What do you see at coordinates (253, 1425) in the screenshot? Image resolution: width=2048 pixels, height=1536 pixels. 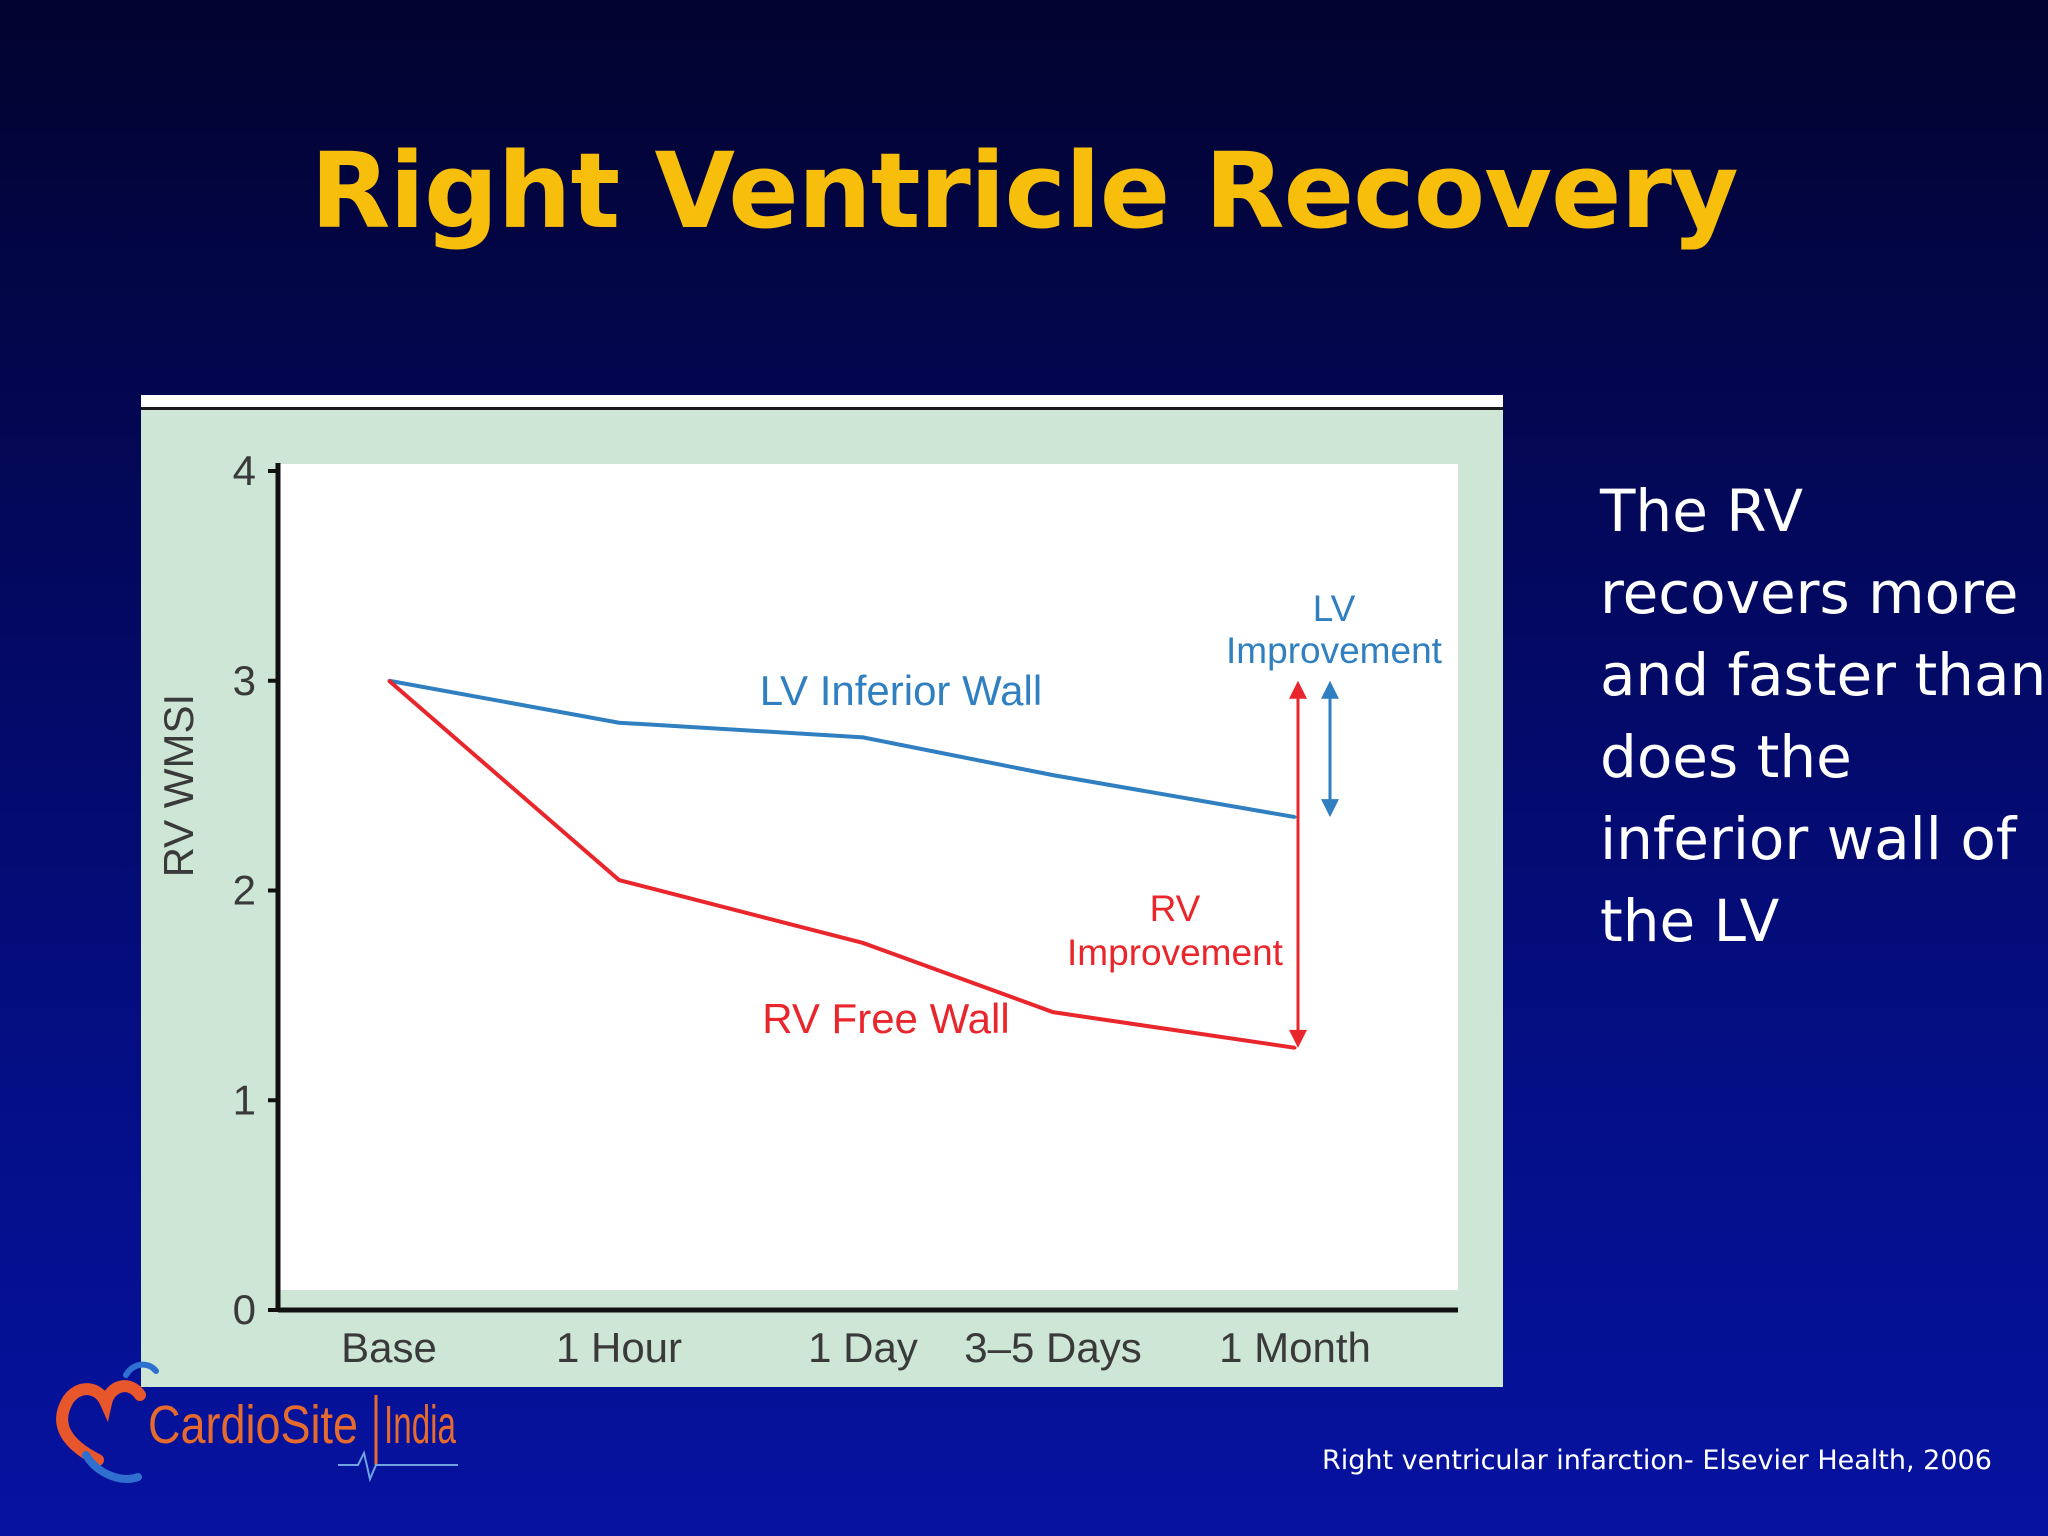 I see `svg-text: CardioSite` at bounding box center [253, 1425].